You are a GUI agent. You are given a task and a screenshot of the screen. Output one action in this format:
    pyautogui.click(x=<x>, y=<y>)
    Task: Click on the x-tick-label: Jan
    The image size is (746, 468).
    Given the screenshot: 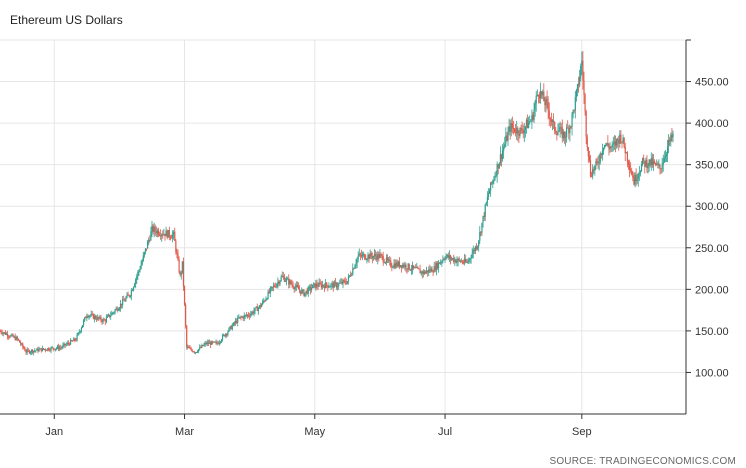 What is the action you would take?
    pyautogui.click(x=54, y=432)
    